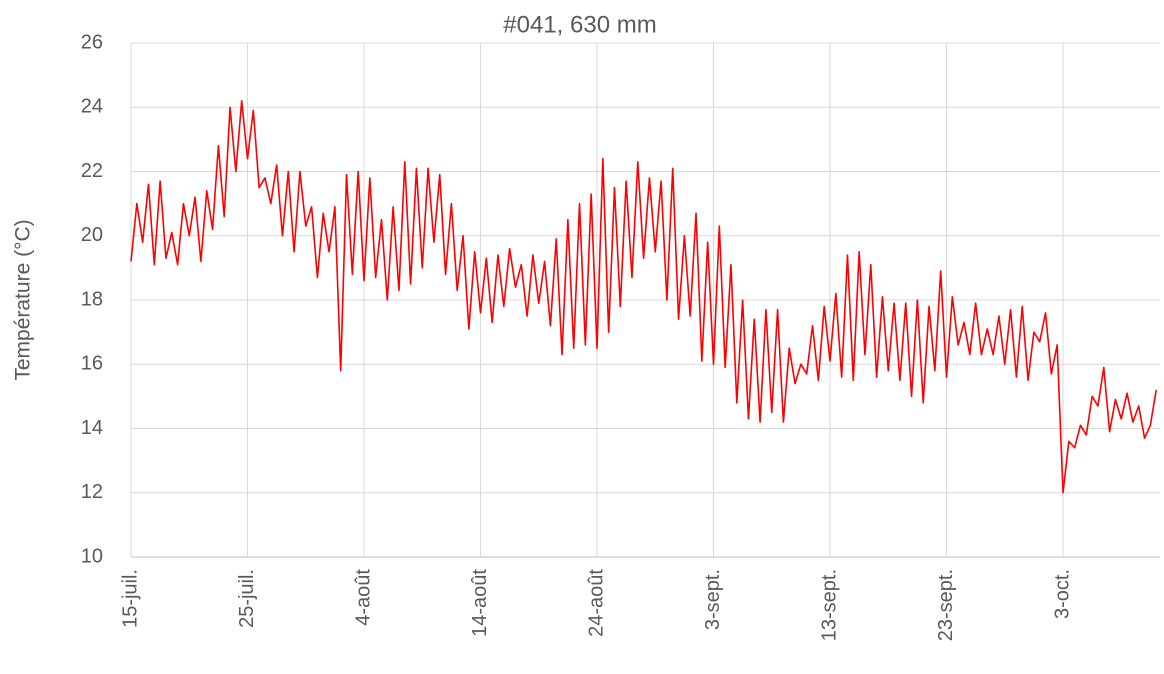 Image resolution: width=1164 pixels, height=674 pixels. Describe the element at coordinates (92, 556) in the screenshot. I see `y-tick-label: 10` at that location.